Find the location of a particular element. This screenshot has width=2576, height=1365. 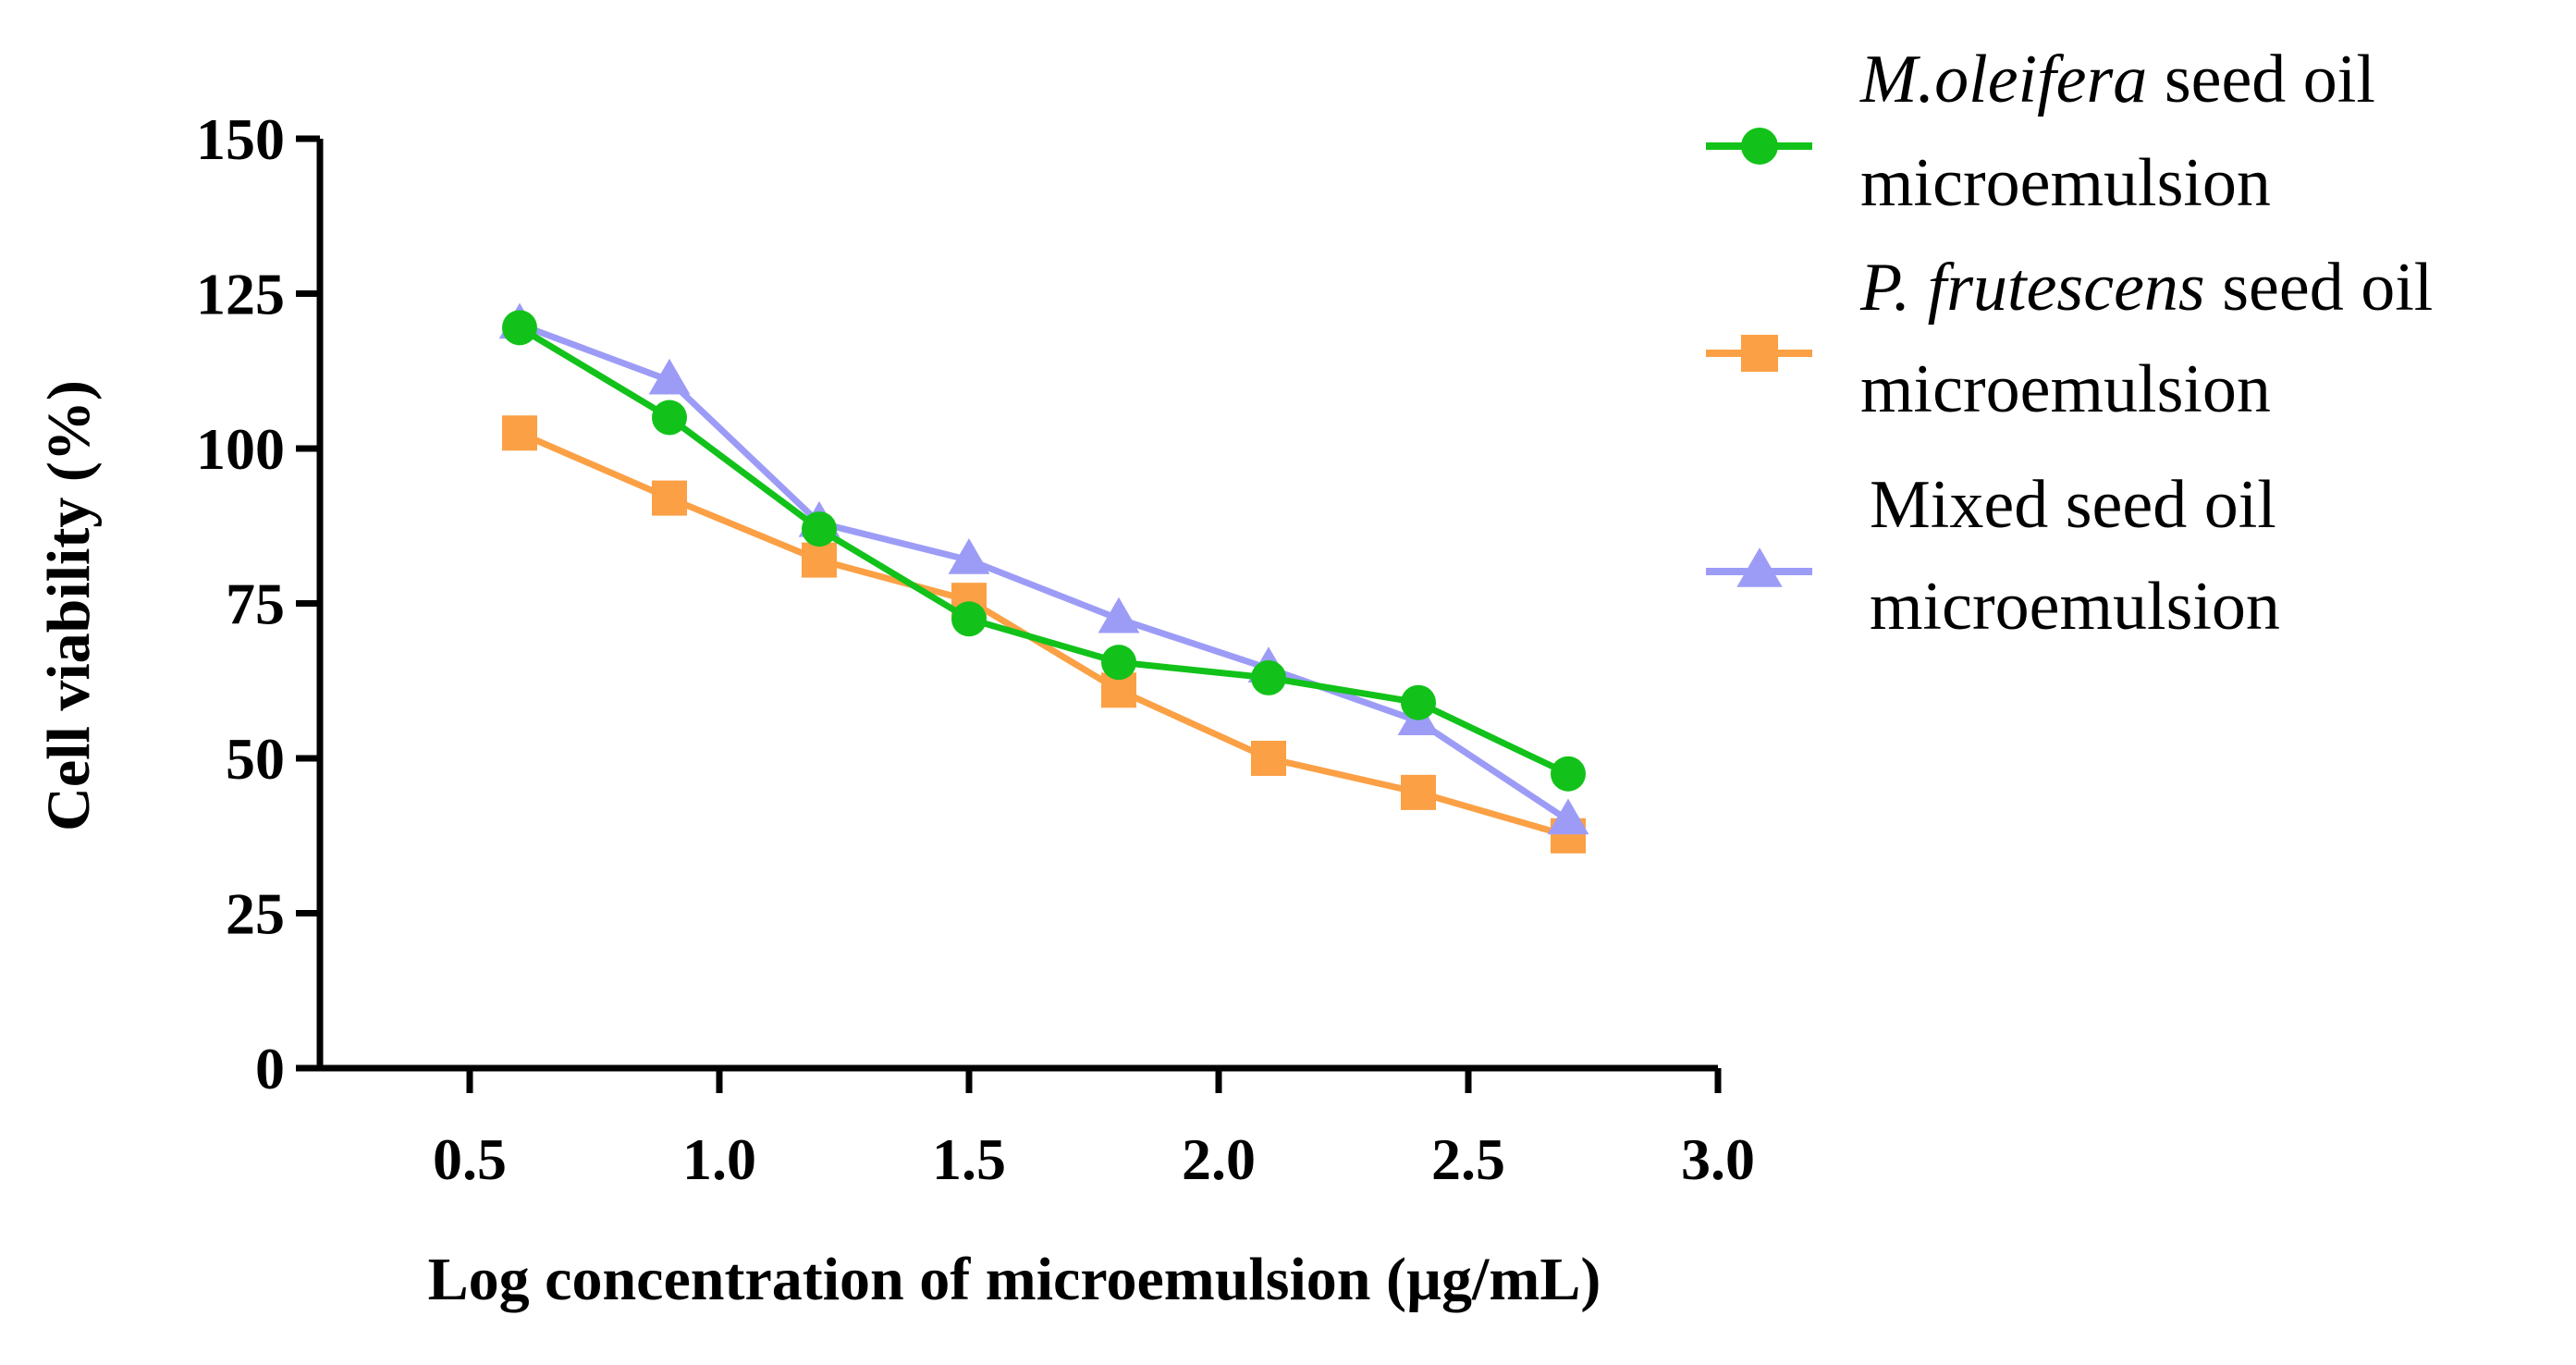

x-ticks: 0.5 1.0 1.5 2.0 2.5 3.0 is located at coordinates (1094, 1130).